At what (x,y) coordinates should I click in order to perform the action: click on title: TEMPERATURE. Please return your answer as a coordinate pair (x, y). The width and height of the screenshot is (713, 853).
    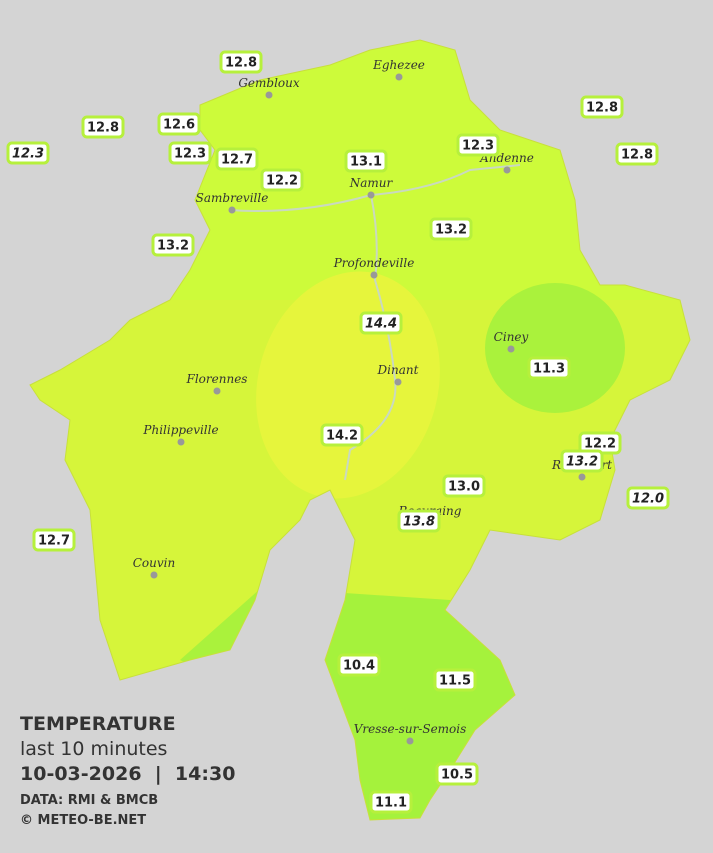
    Looking at the image, I should click on (98, 724).